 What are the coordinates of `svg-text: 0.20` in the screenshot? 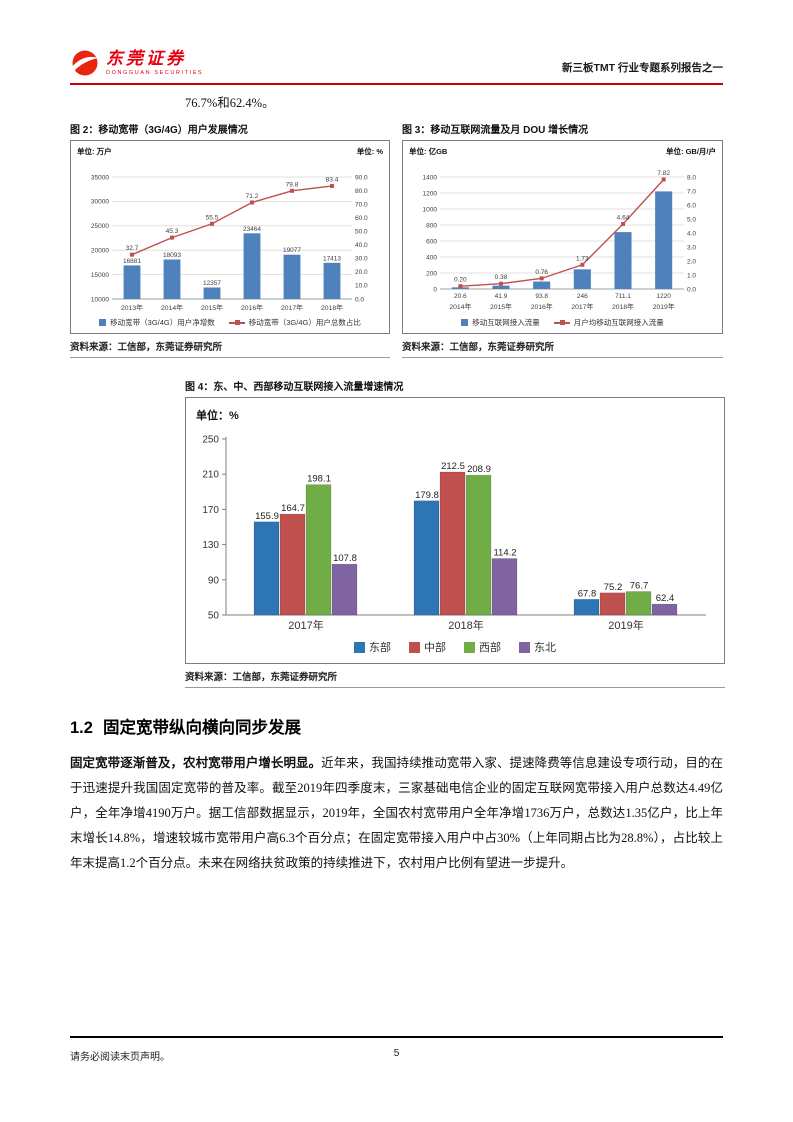 It's located at (460, 280).